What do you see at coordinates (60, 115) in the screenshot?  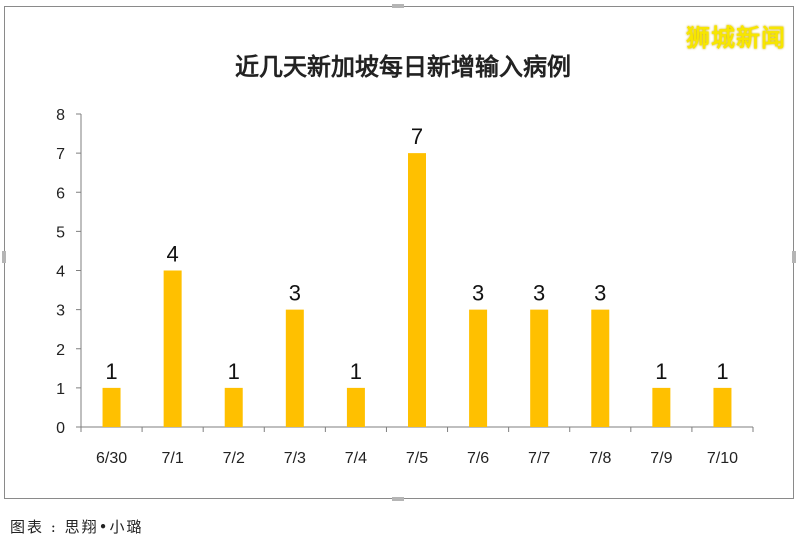 I see `y-tick-label: 8` at bounding box center [60, 115].